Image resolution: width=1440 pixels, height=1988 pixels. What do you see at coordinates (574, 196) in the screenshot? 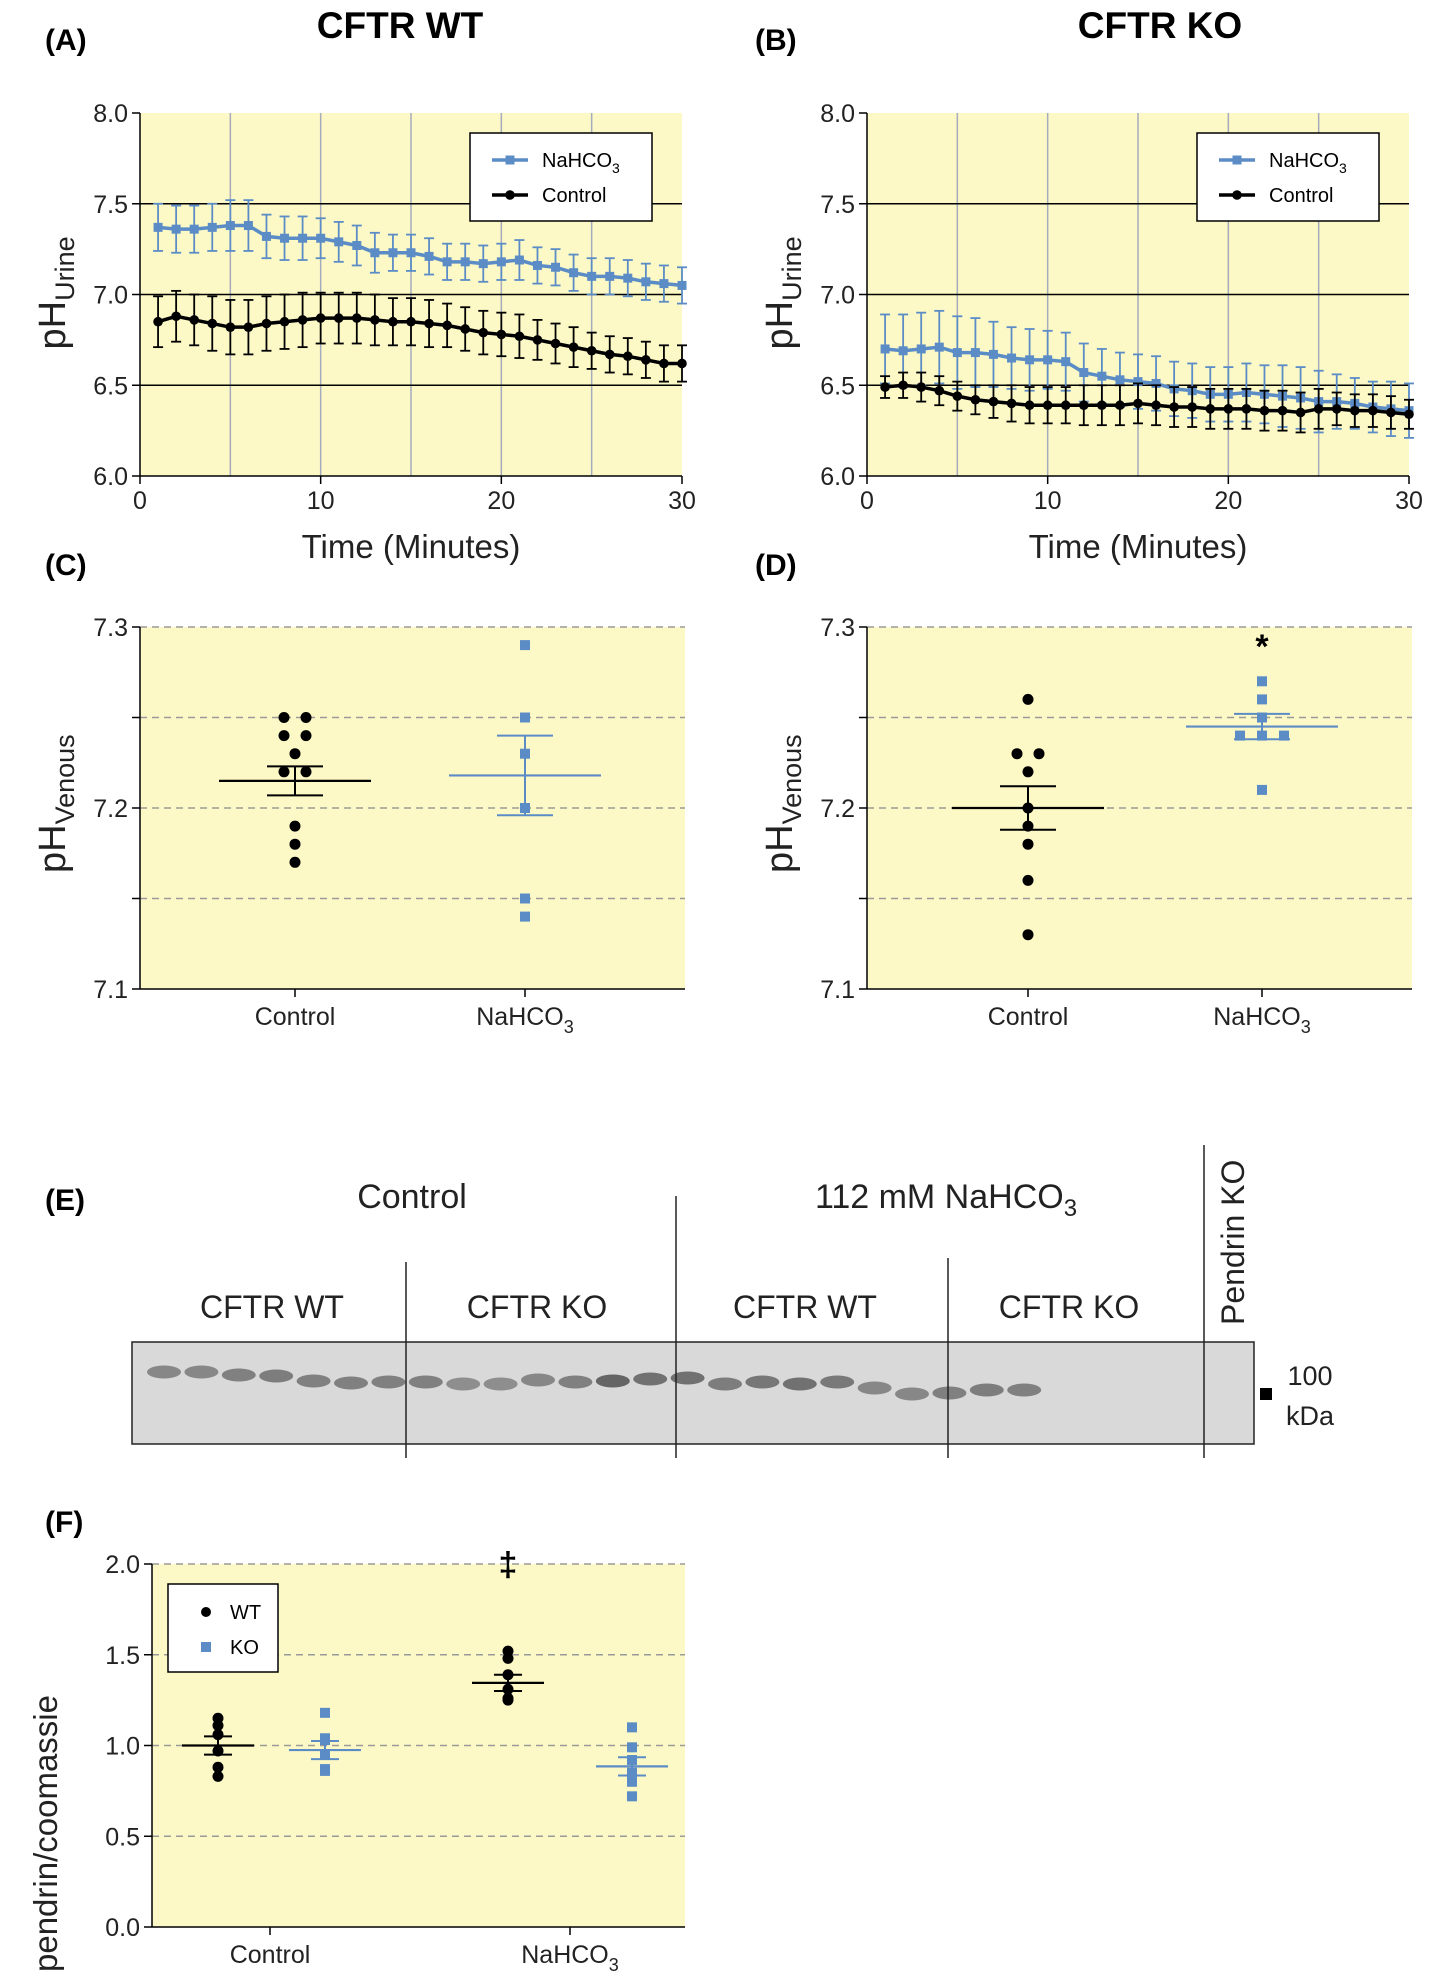
I see `legend-label: Control` at bounding box center [574, 196].